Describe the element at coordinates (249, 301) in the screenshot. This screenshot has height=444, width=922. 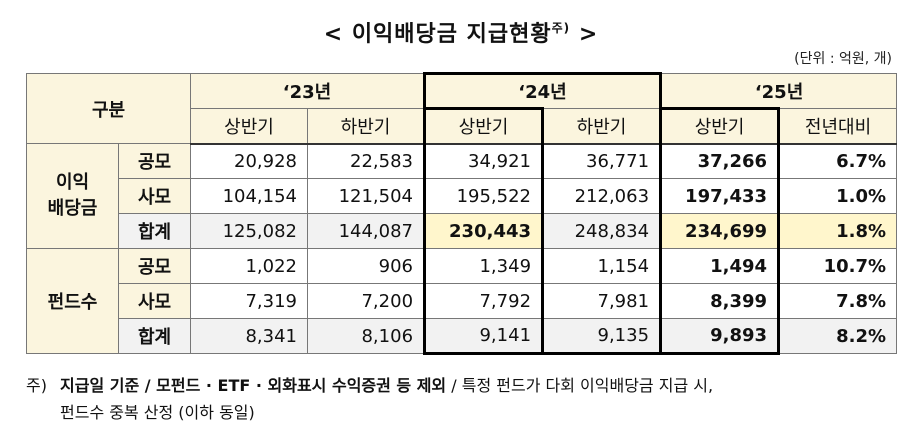
I see `cell-value: 7,319` at that location.